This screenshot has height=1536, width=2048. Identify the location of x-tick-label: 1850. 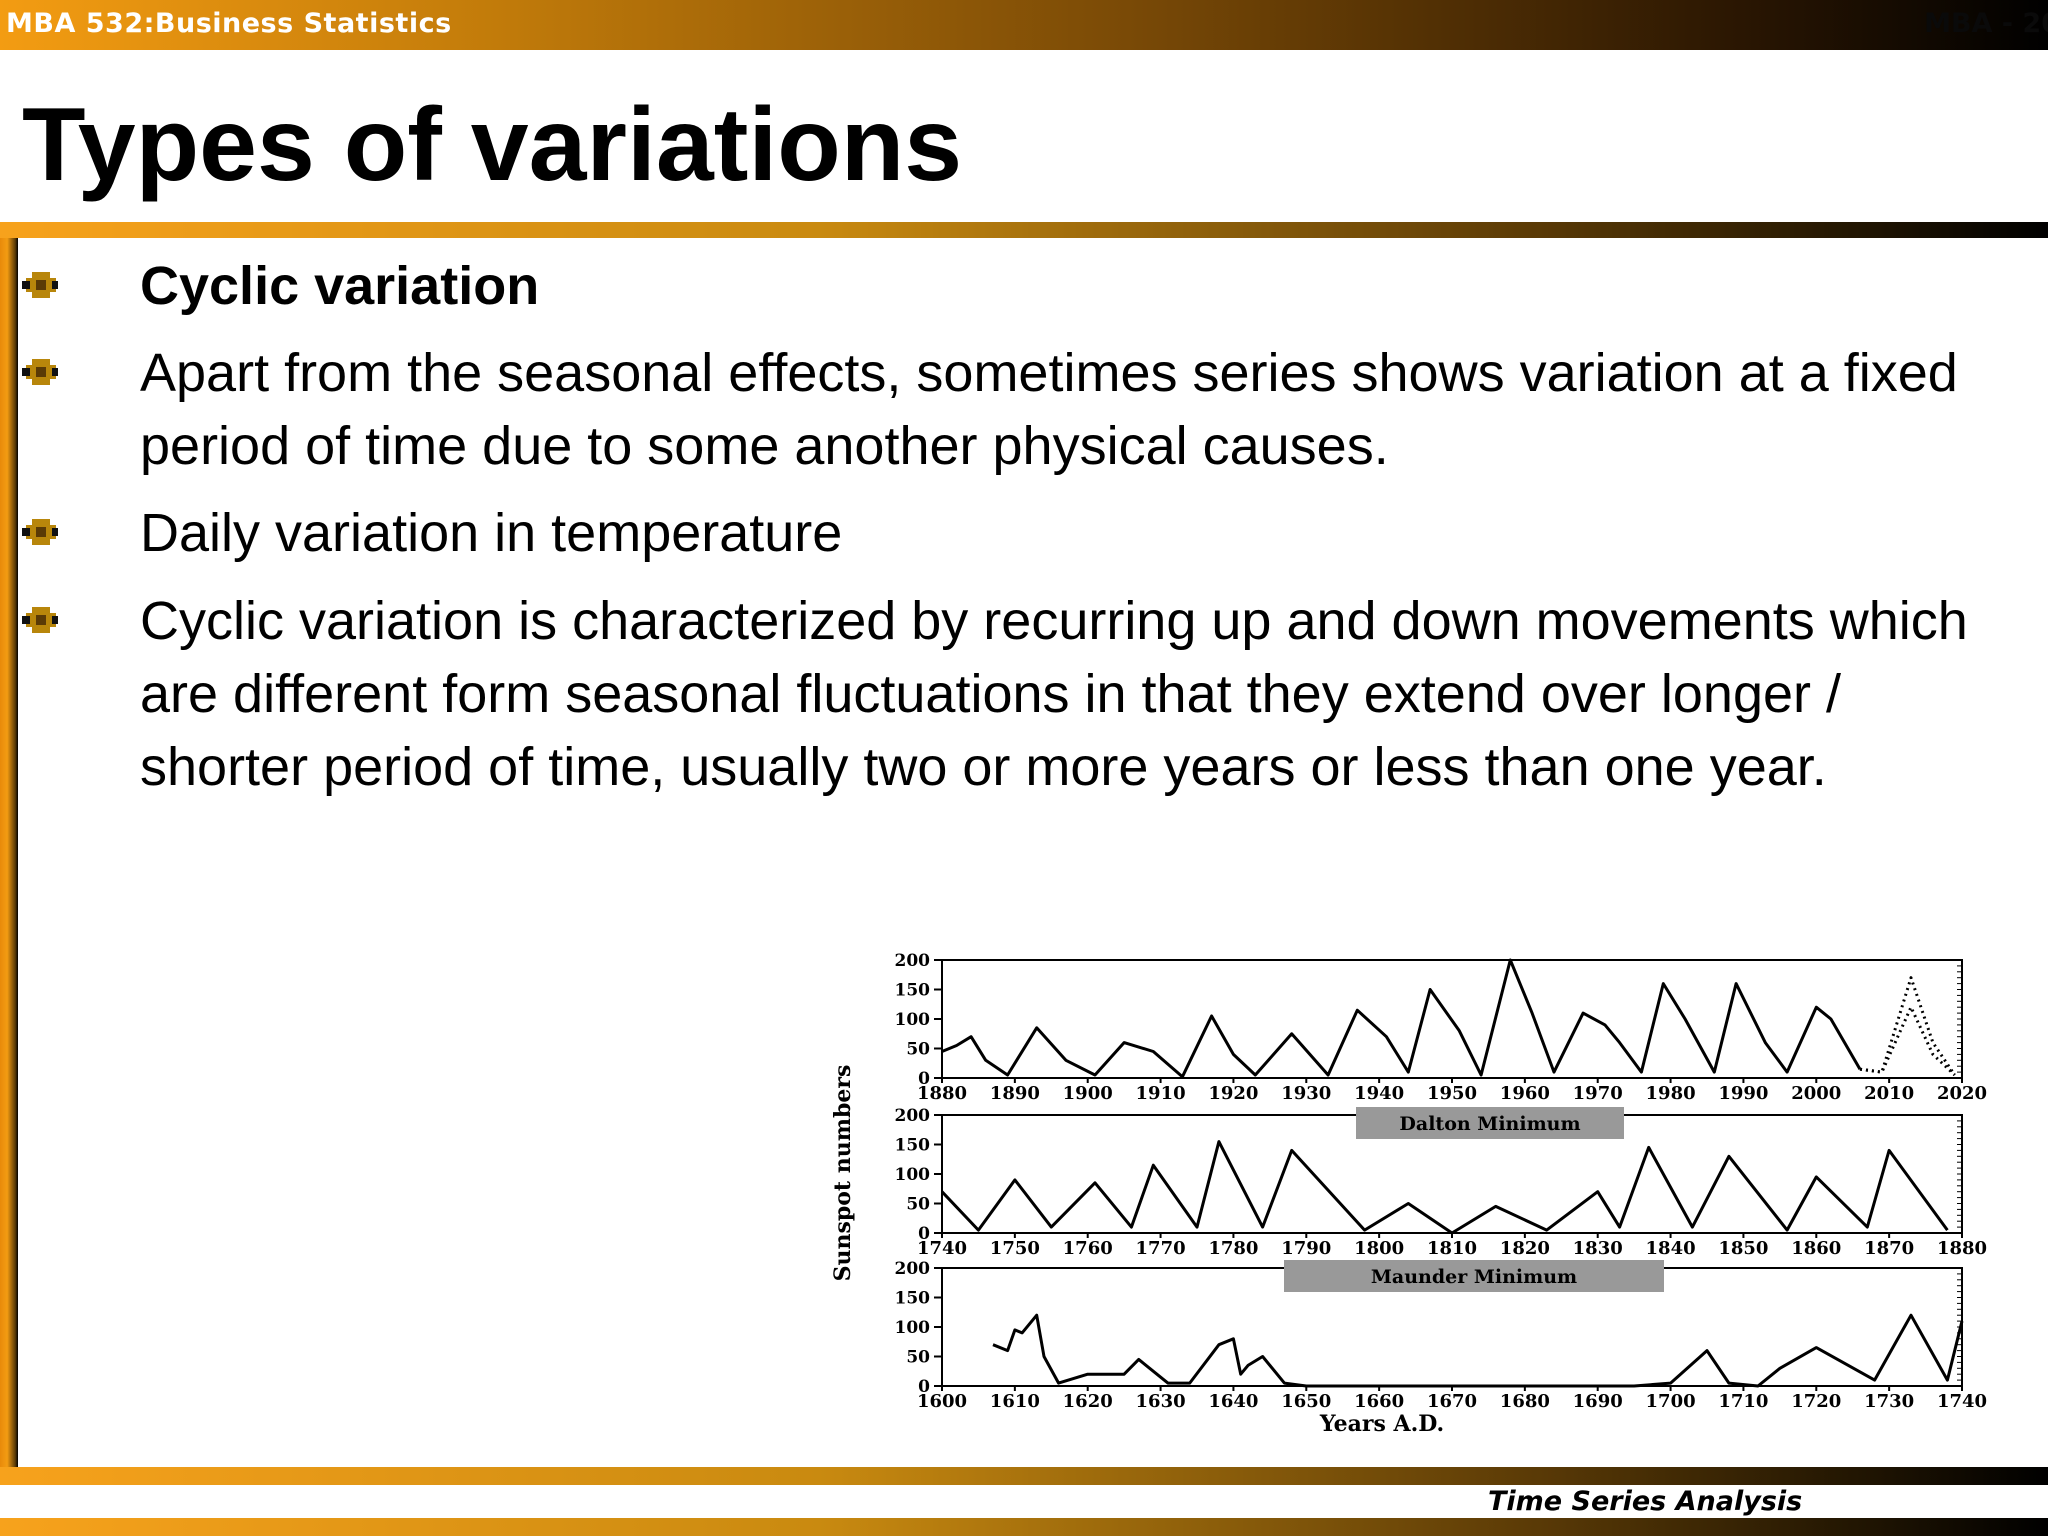
(1743, 1248).